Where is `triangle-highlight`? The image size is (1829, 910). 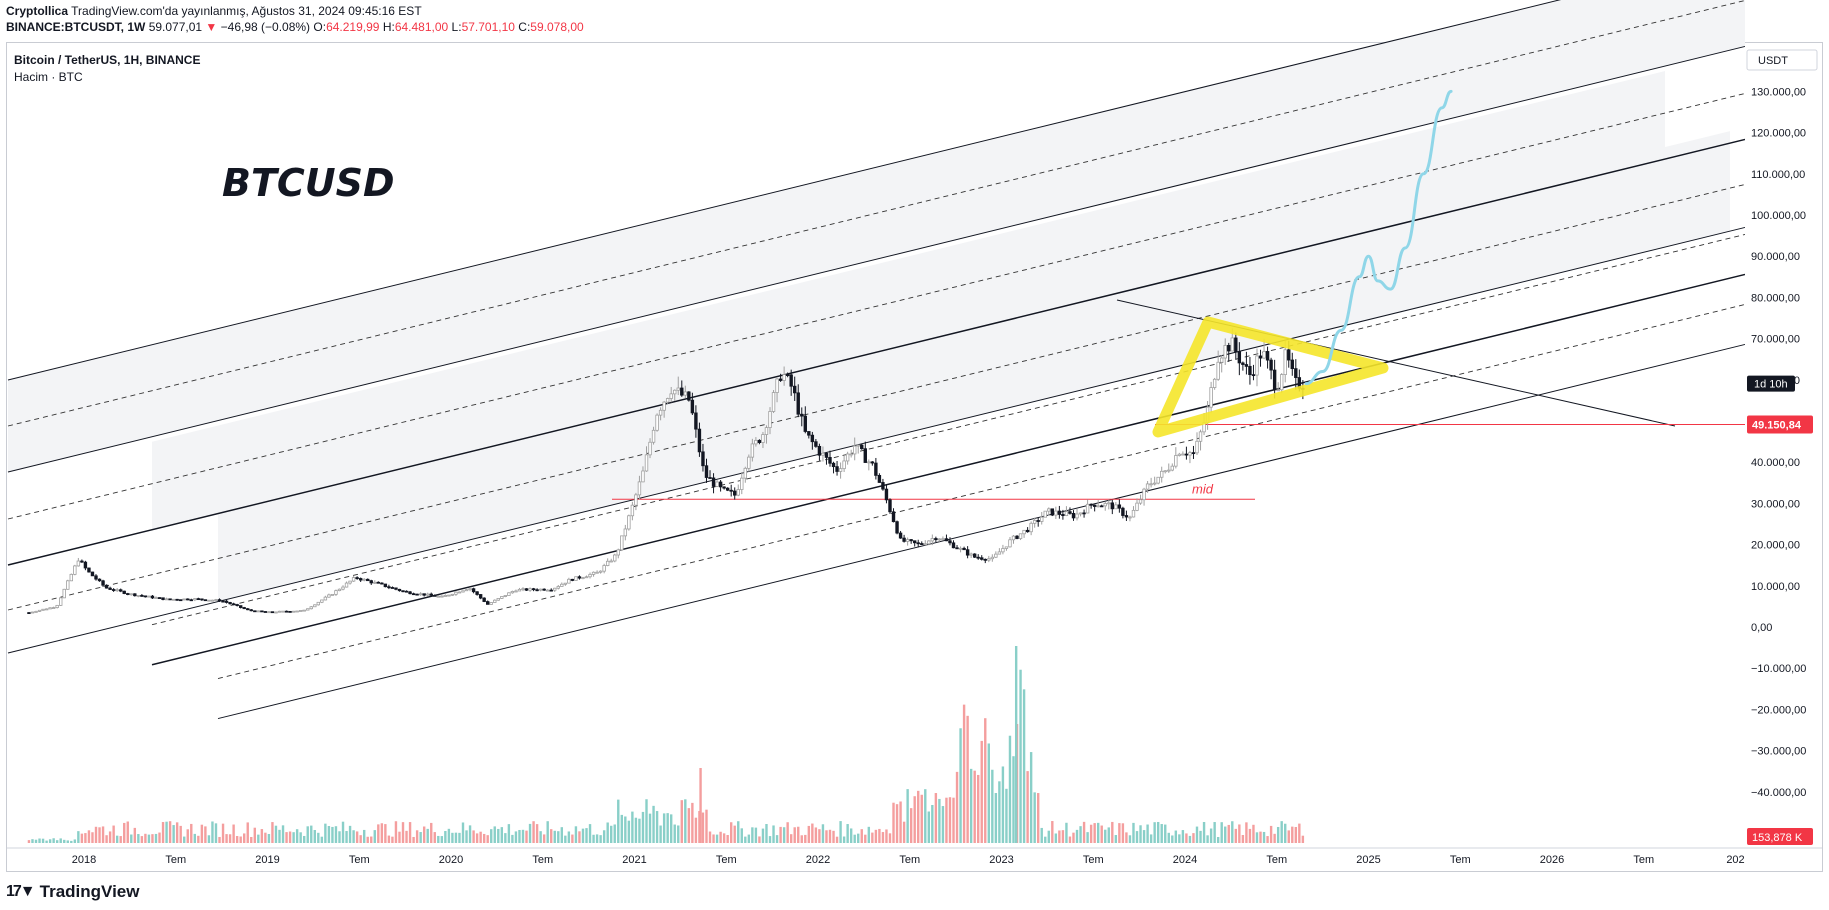 triangle-highlight is located at coordinates (1270, 377).